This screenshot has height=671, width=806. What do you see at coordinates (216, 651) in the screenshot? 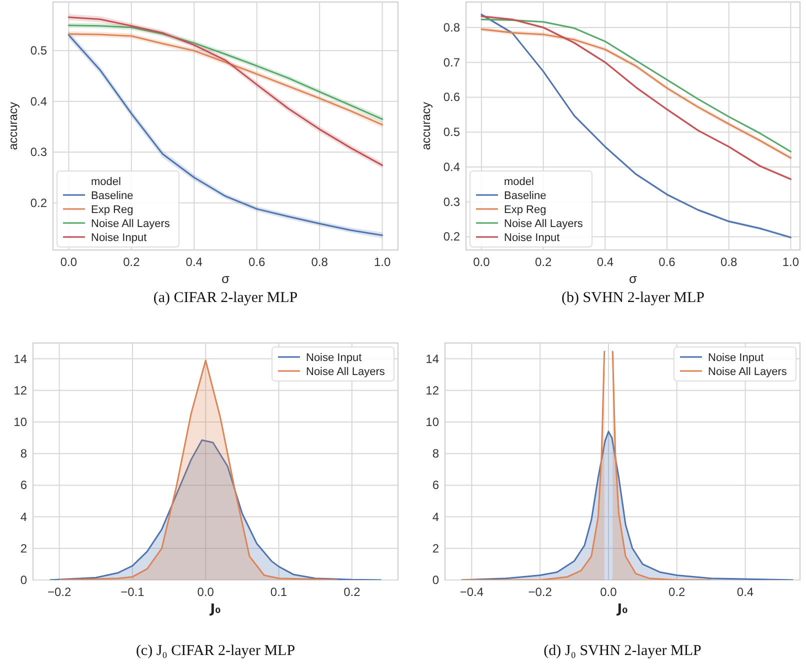
I see `text: (c) J₀ CIFAR 2-layer MLP` at bounding box center [216, 651].